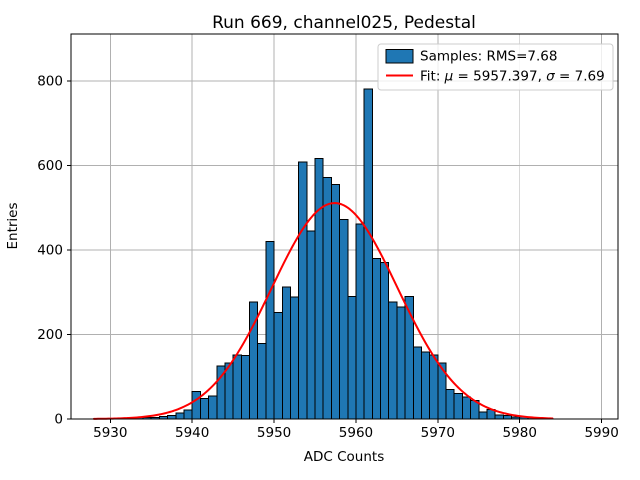 The width and height of the screenshot is (640, 480). I want to click on y-tick-label: 800, so click(50, 81).